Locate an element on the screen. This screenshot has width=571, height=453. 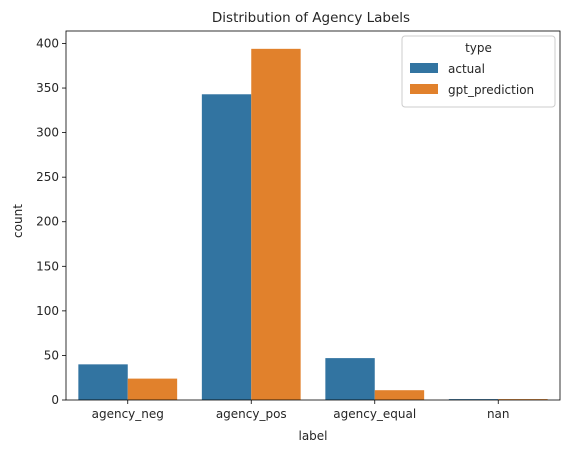
y-tick-label-0: 0 is located at coordinates (55, 400).